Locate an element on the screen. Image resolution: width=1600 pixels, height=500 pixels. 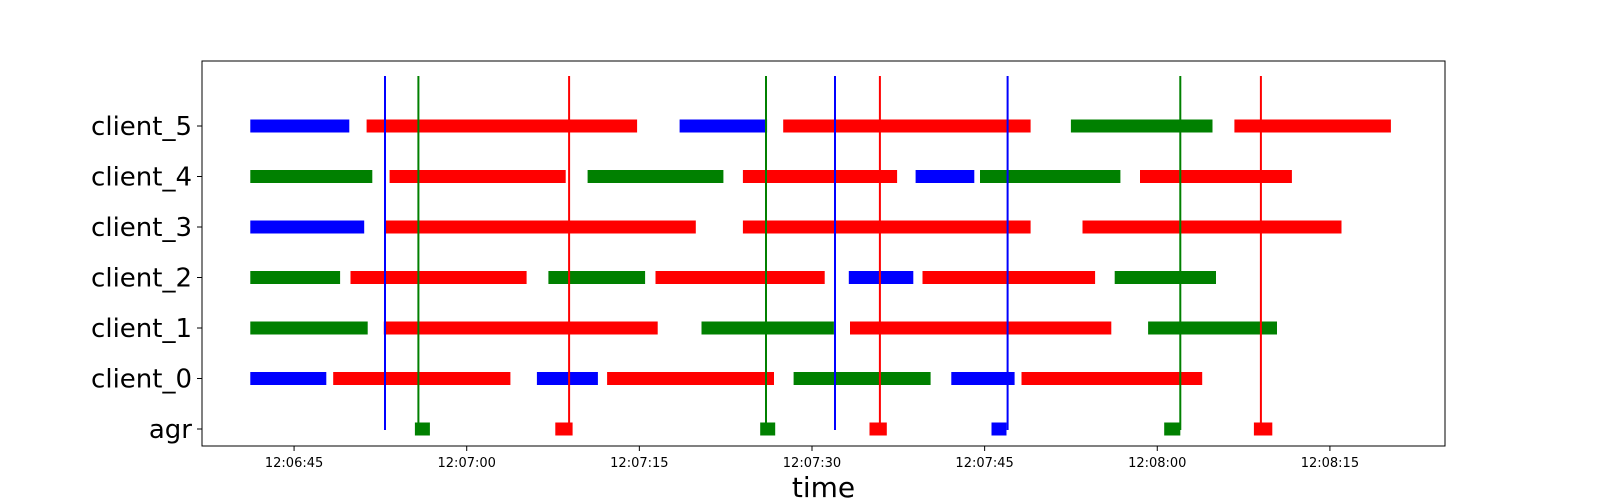
ytick-label-agr: agr is located at coordinates (170, 430).